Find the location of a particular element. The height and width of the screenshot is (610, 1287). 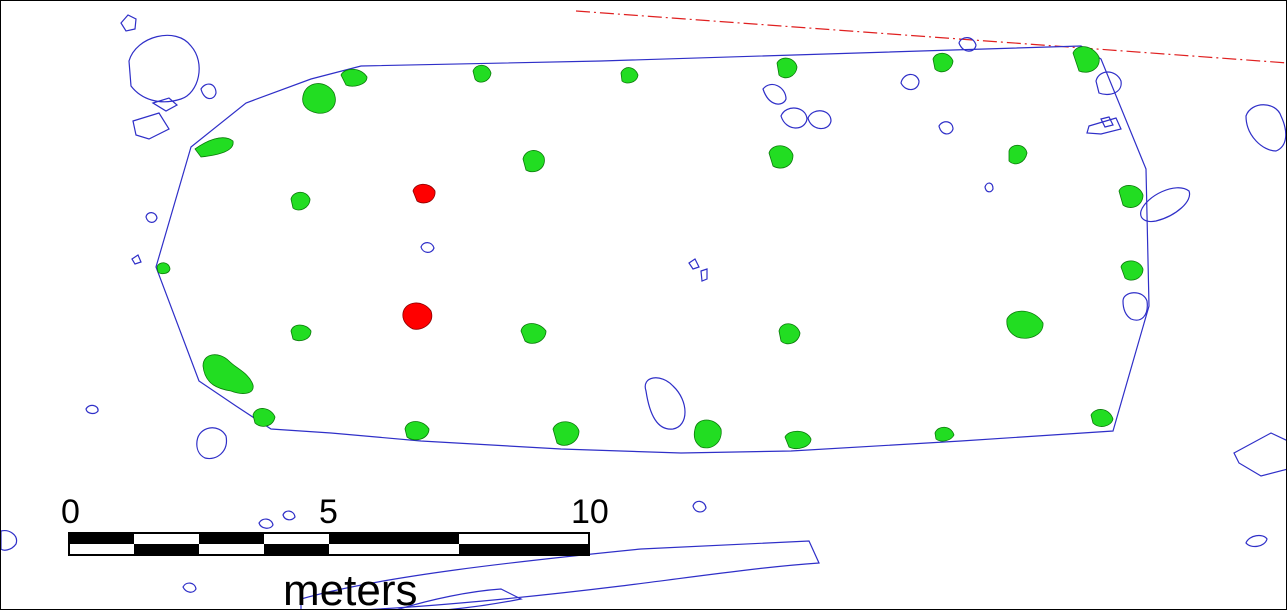

highlighted-holes is located at coordinates (419, 256).